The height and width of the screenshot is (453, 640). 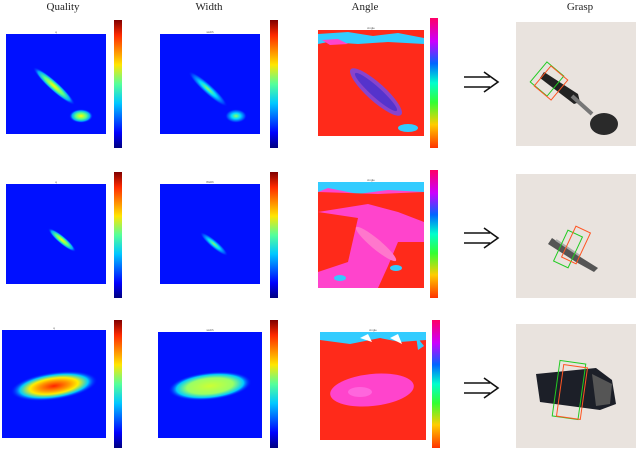 I want to click on width-map-label: Width, so click(x=210, y=182).